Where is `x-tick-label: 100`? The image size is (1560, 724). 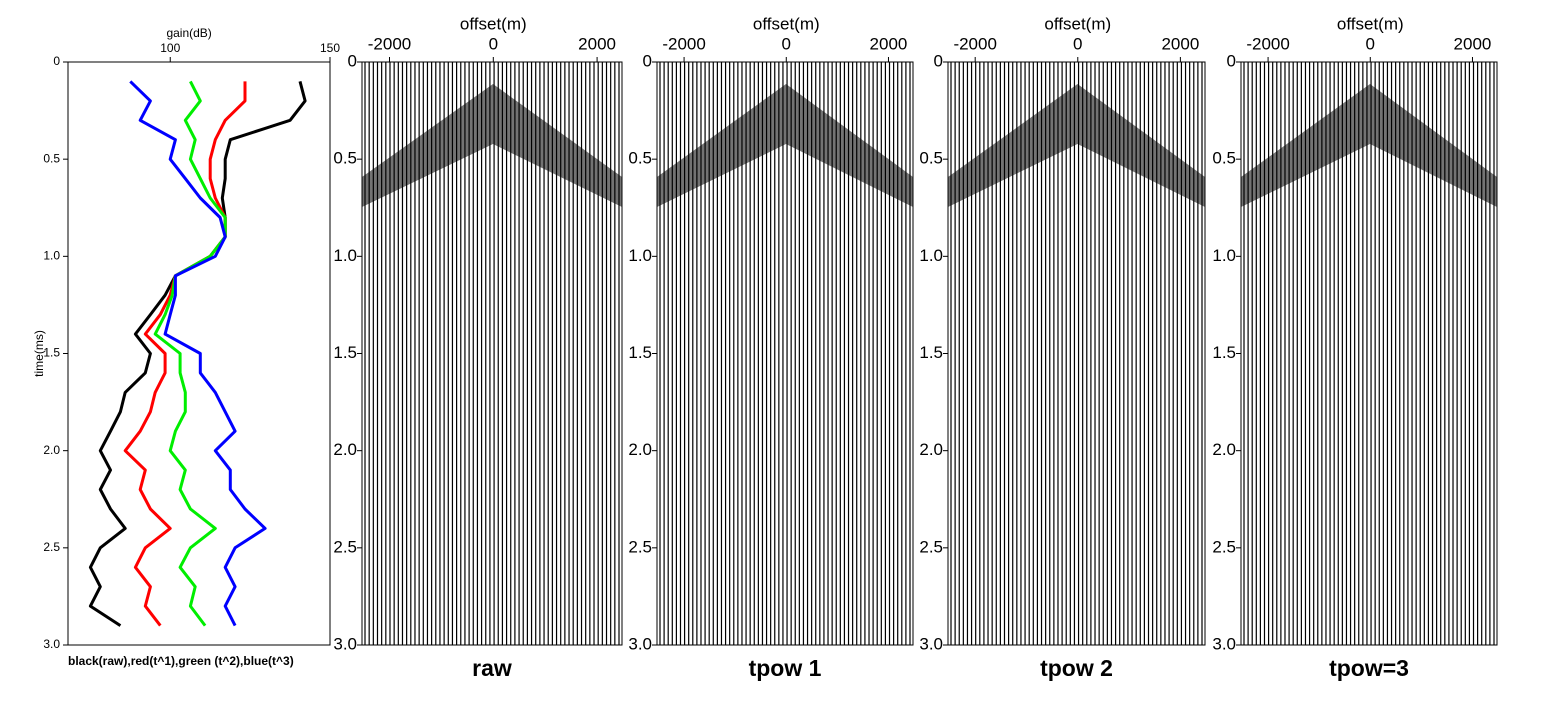 x-tick-label: 100 is located at coordinates (170, 48).